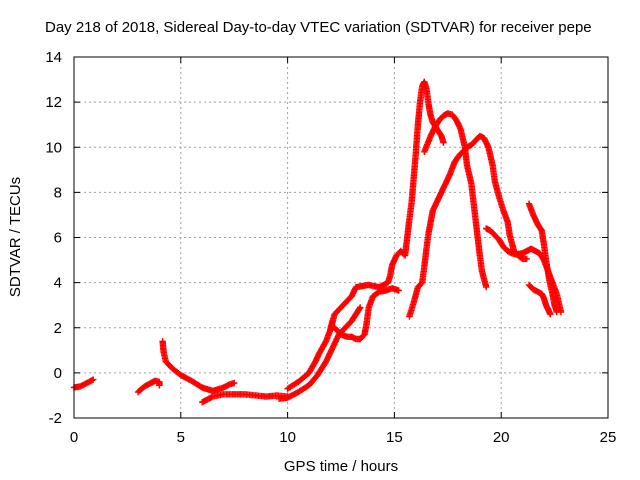 Image resolution: width=640 pixels, height=480 pixels. What do you see at coordinates (58, 238) in the screenshot?
I see `y-tick-label: 6` at bounding box center [58, 238].